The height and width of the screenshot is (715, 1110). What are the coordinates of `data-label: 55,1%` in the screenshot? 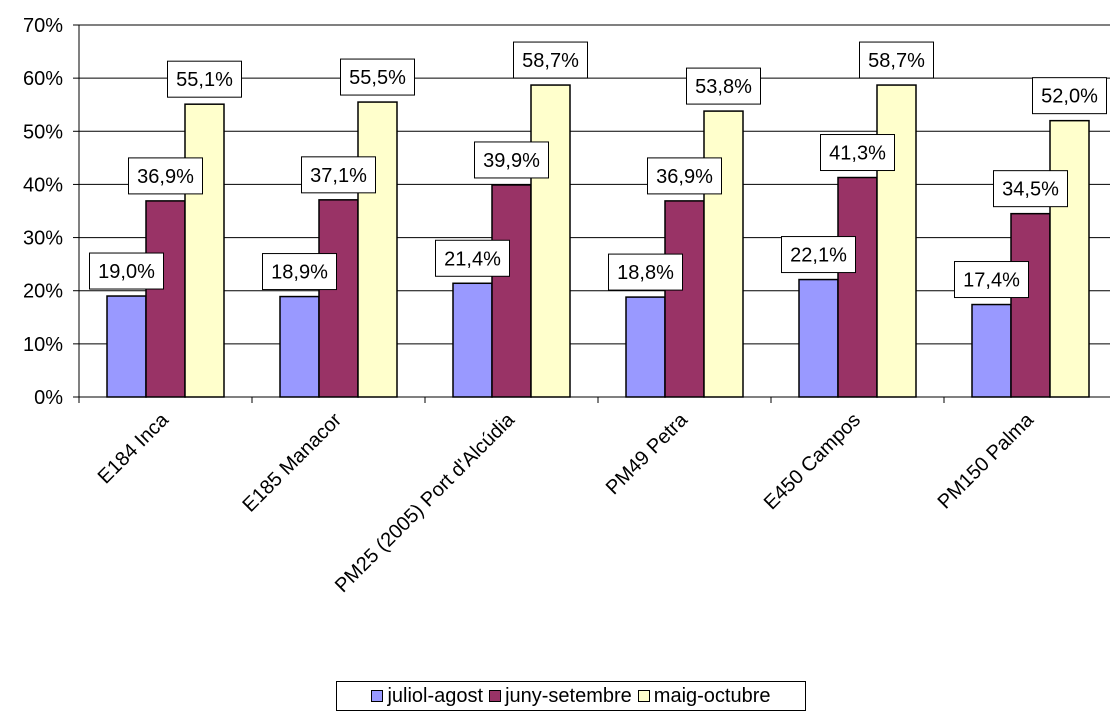 It's located at (204, 79).